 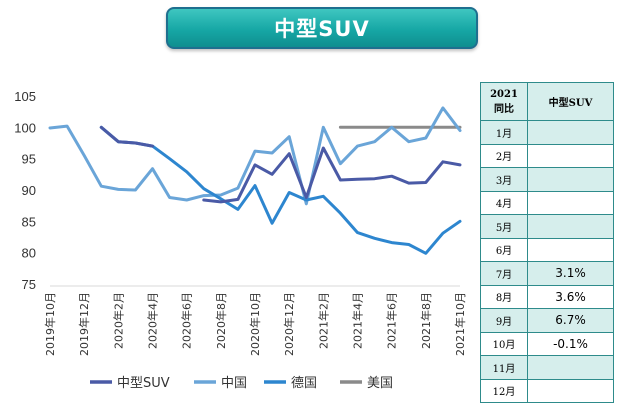 I want to click on header-label-text: 同比, so click(x=504, y=109).